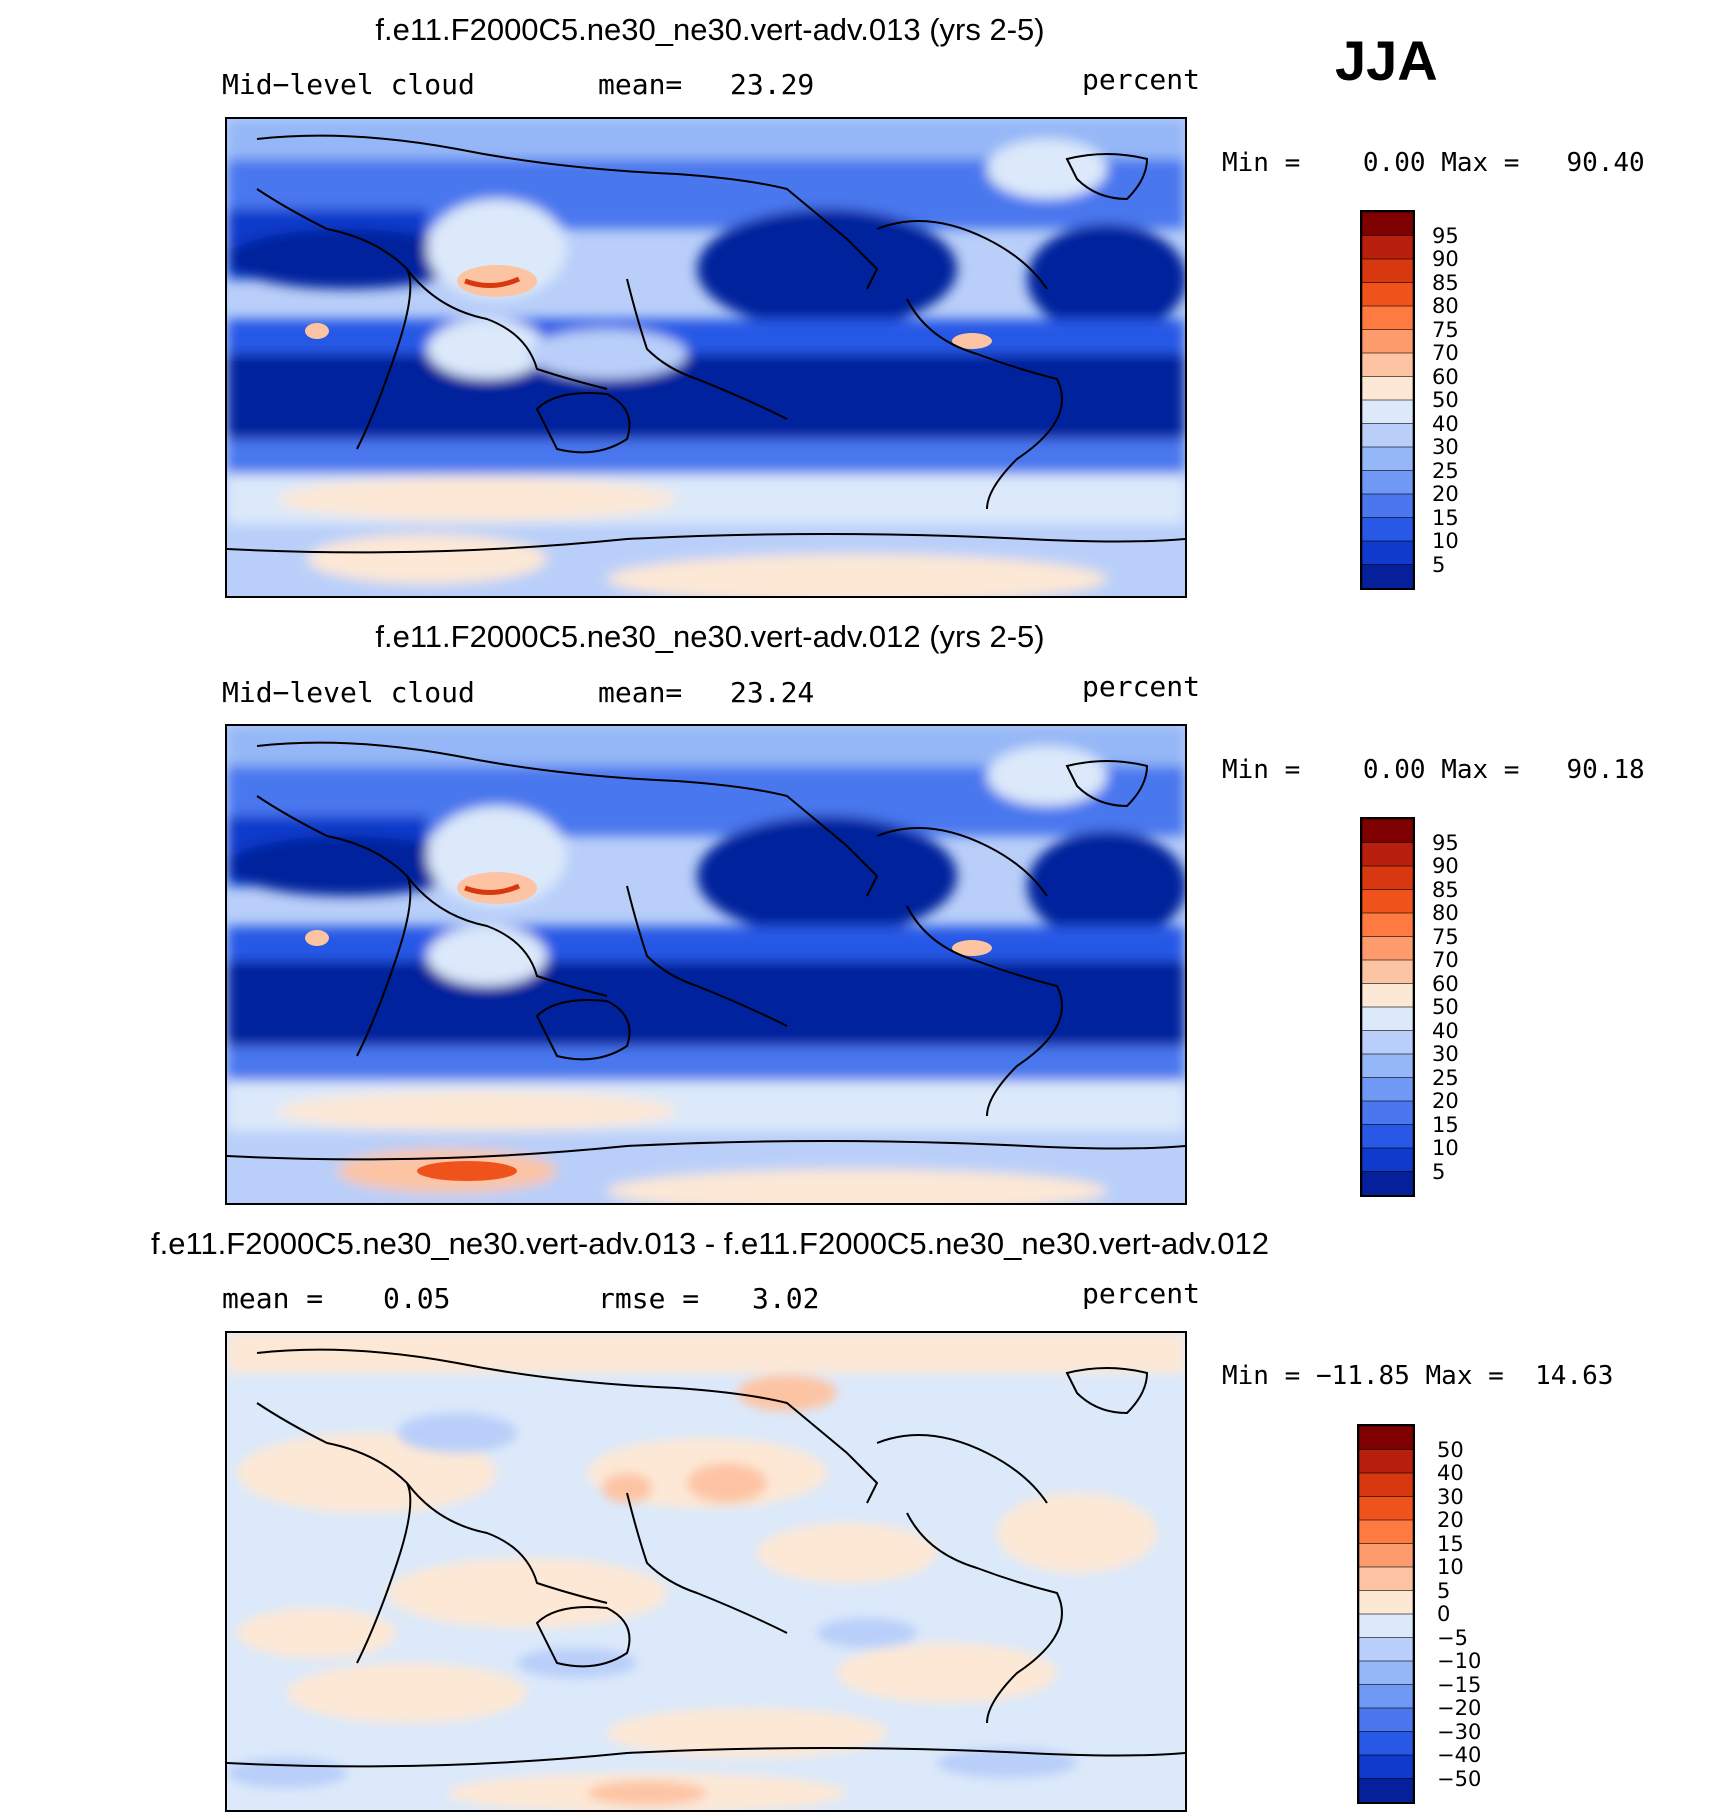 The image size is (1710, 1819). What do you see at coordinates (772, 84) in the screenshot?
I see `panel1-mean-value: 23.29` at bounding box center [772, 84].